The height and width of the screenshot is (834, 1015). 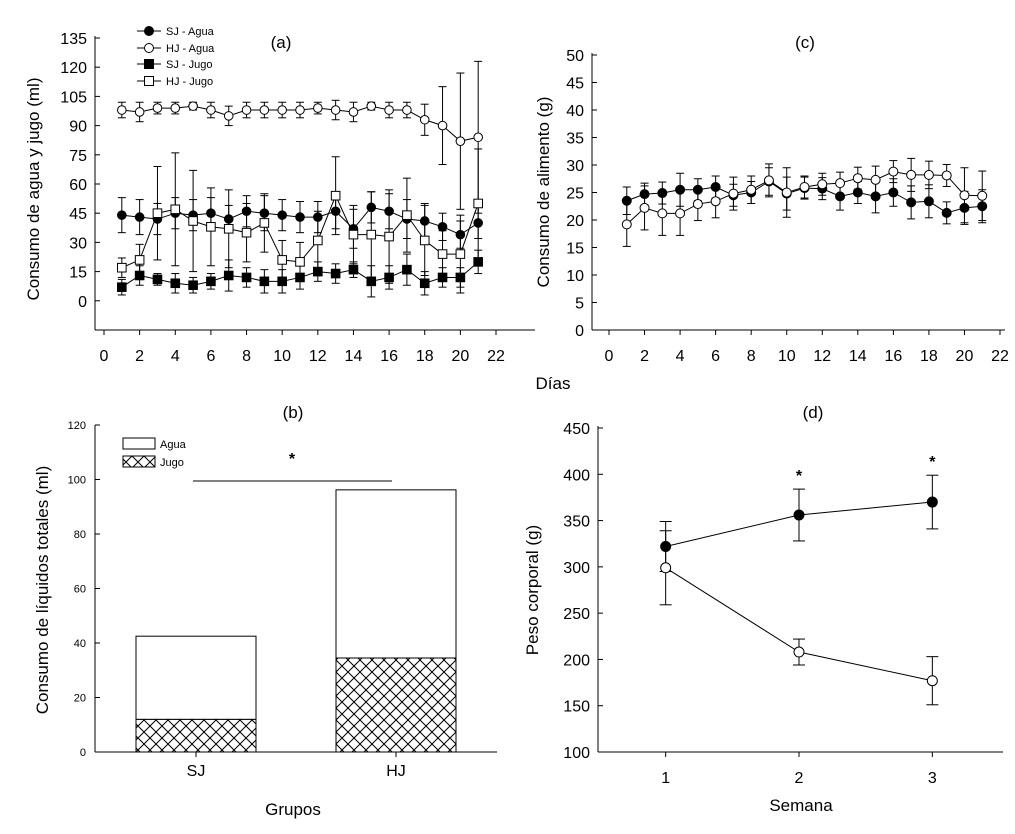 What do you see at coordinates (665, 778) in the screenshot?
I see `d-xtick-label: 1` at bounding box center [665, 778].